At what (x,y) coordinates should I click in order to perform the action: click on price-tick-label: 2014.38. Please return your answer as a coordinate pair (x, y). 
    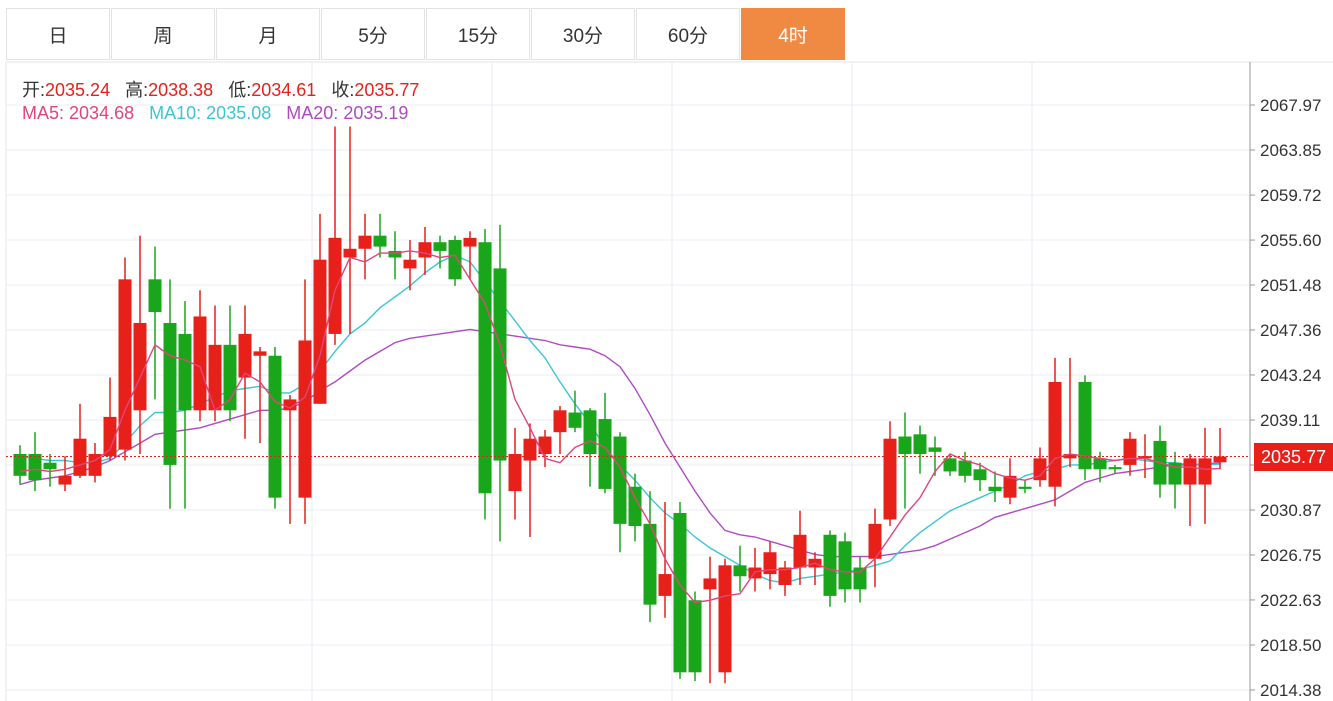
    Looking at the image, I should click on (1290, 690).